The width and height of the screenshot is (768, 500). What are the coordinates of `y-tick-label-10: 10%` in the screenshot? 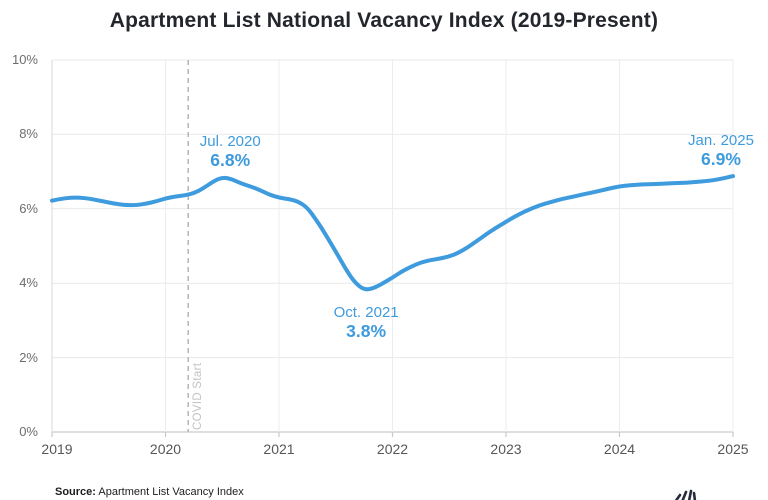 It's located at (24, 59).